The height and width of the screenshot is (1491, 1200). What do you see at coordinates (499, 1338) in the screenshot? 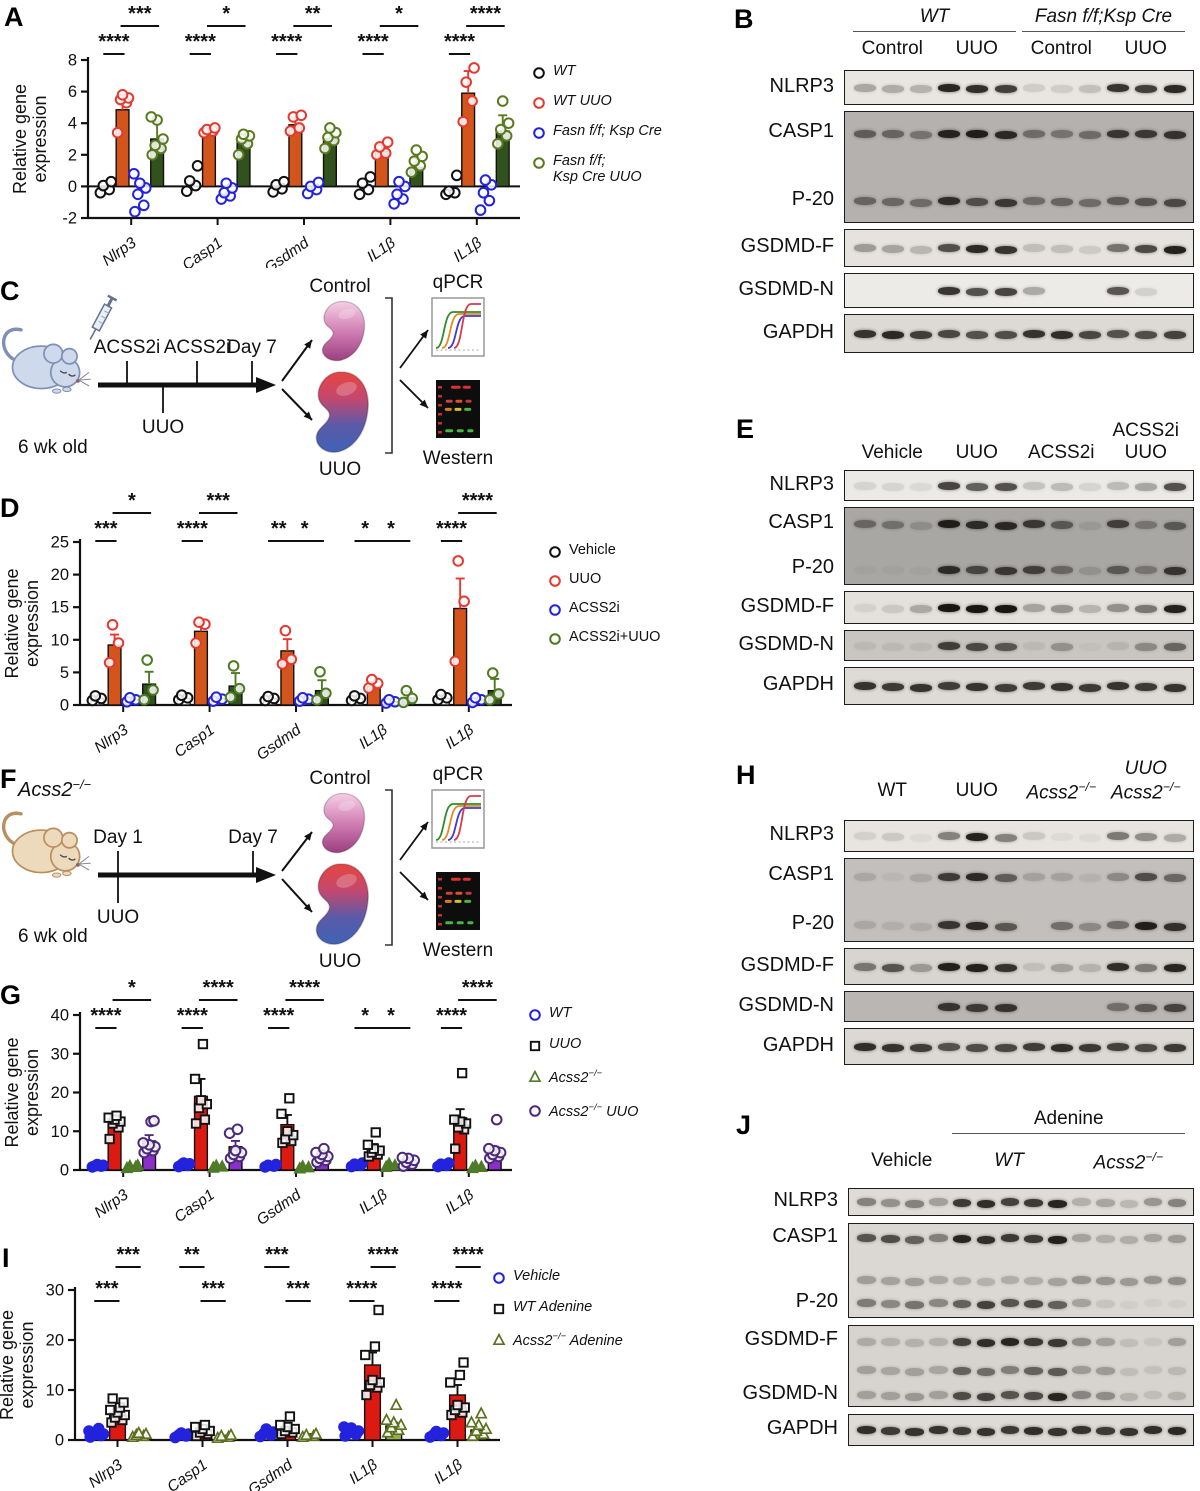
I see `legend-triangle-icon` at bounding box center [499, 1338].